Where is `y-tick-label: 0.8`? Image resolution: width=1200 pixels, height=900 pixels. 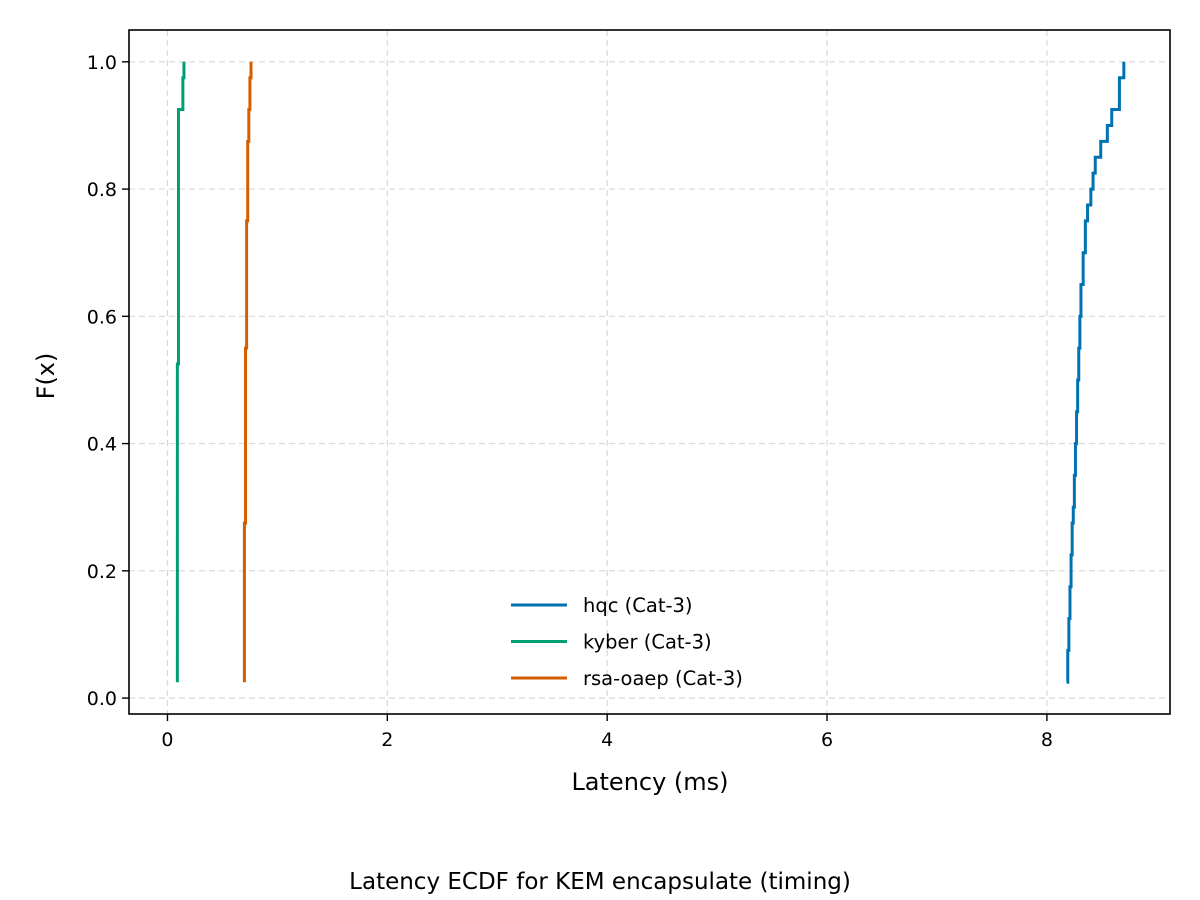 y-tick-label: 0.8 is located at coordinates (102, 190).